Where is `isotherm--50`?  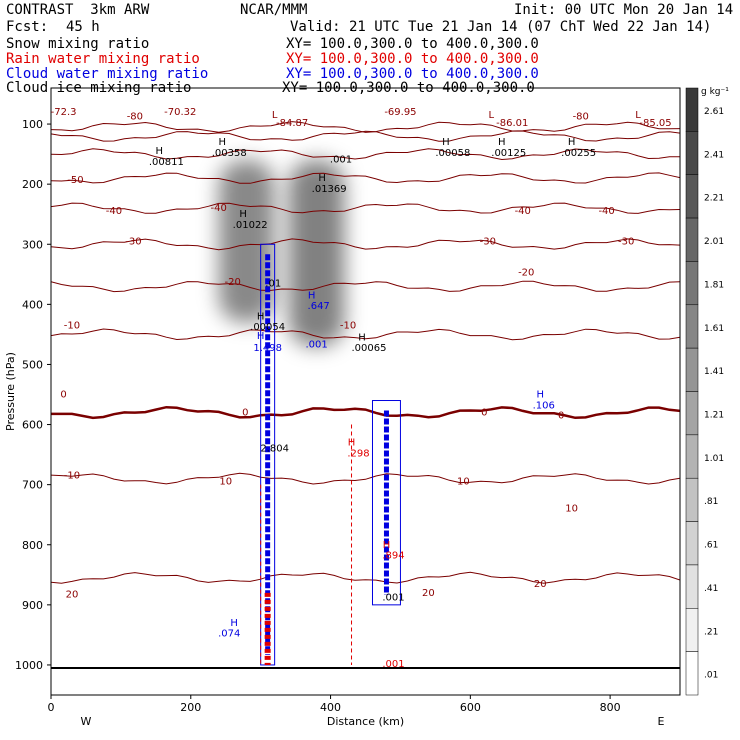
isotherm--50 is located at coordinates (365, 178).